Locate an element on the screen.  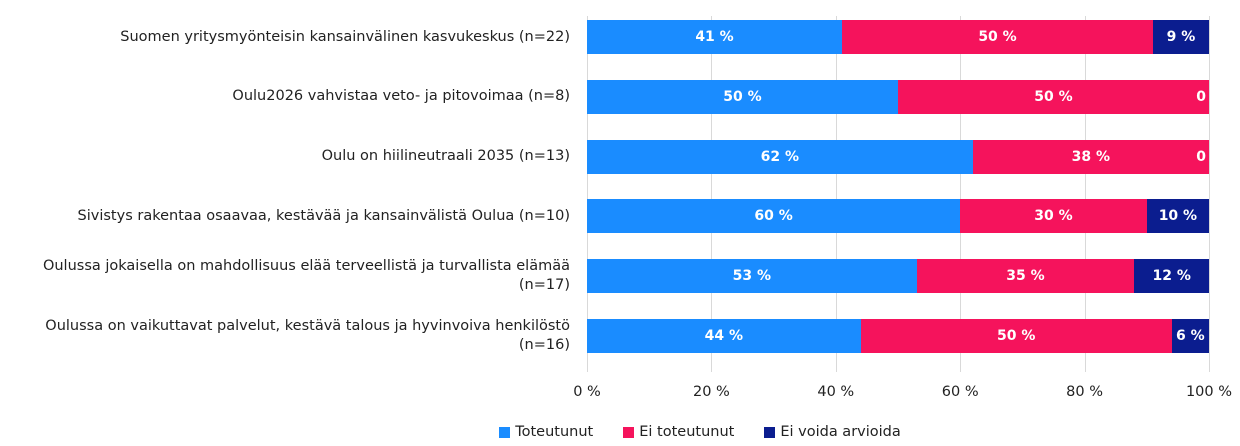
legend-label: Ei toteutunut is located at coordinates (687, 432).